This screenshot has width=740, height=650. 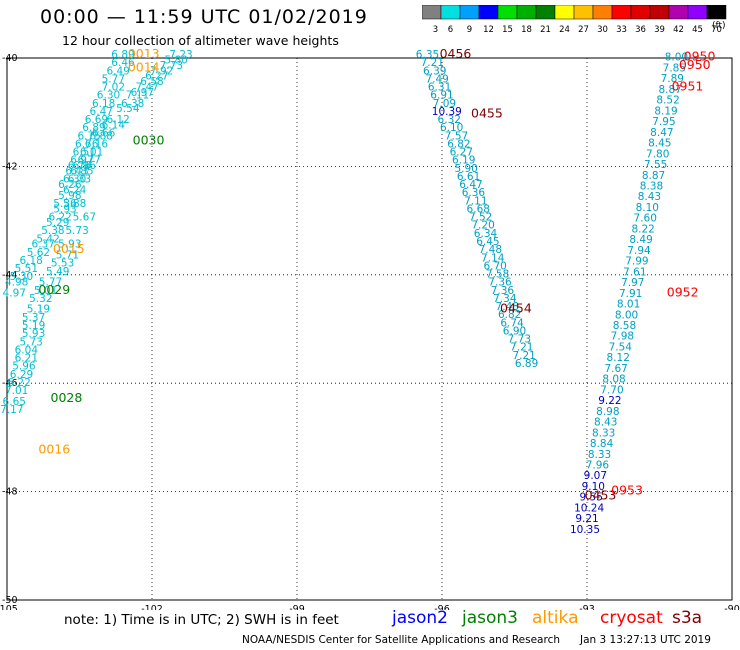 What do you see at coordinates (451, 128) in the screenshot?
I see `swh-value: 6.10` at bounding box center [451, 128].